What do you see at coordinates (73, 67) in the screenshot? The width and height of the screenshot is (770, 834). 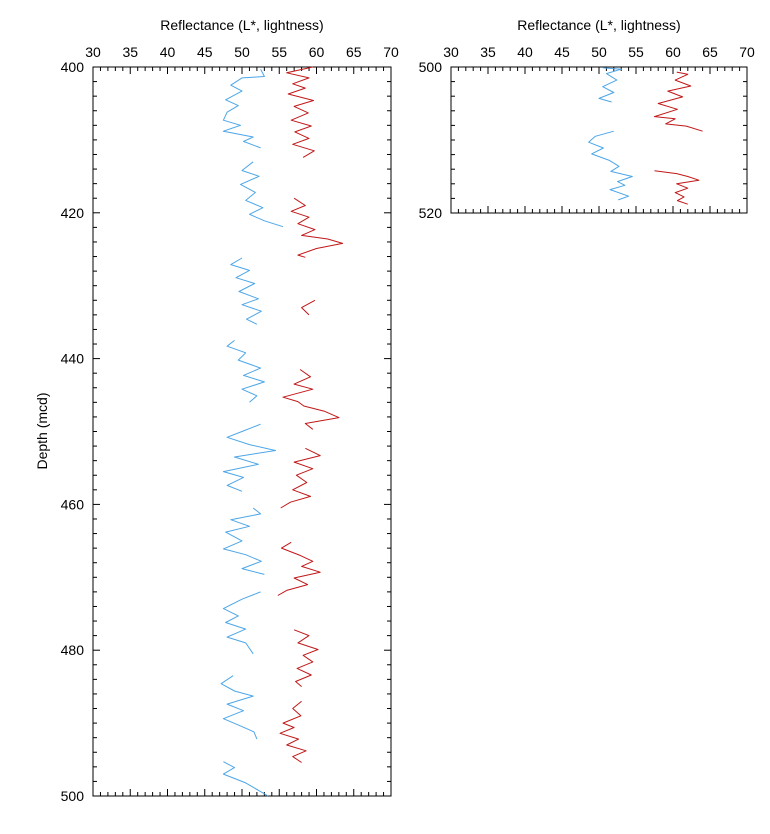 I see `y-tick-label: 400` at bounding box center [73, 67].